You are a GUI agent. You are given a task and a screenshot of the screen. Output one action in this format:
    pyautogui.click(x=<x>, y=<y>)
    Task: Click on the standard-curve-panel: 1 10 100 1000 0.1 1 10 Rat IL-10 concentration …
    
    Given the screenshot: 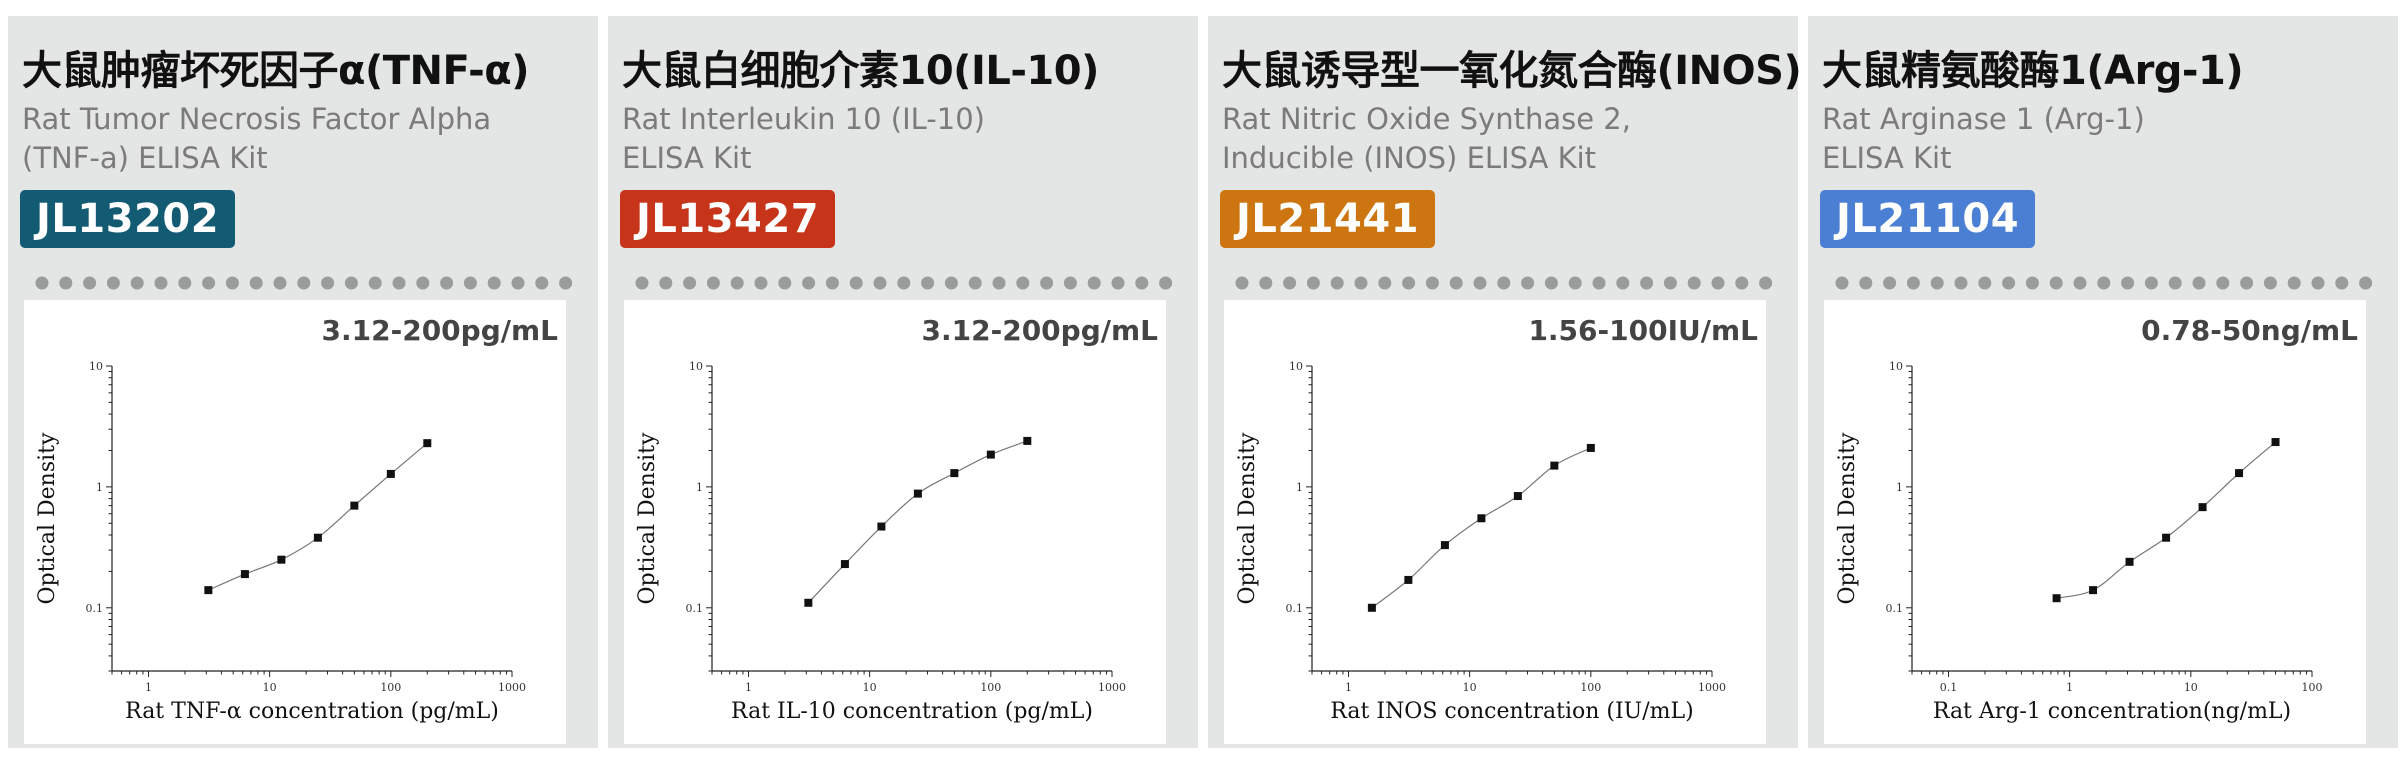 What is the action you would take?
    pyautogui.click(x=895, y=522)
    